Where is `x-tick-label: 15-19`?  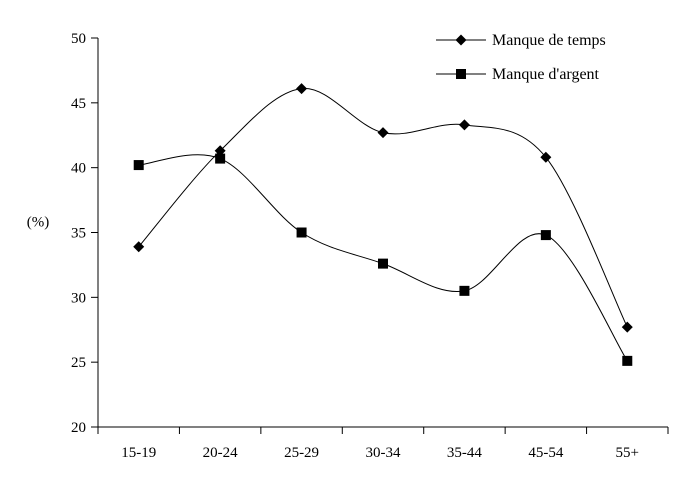 x-tick-label: 15-19 is located at coordinates (138, 453).